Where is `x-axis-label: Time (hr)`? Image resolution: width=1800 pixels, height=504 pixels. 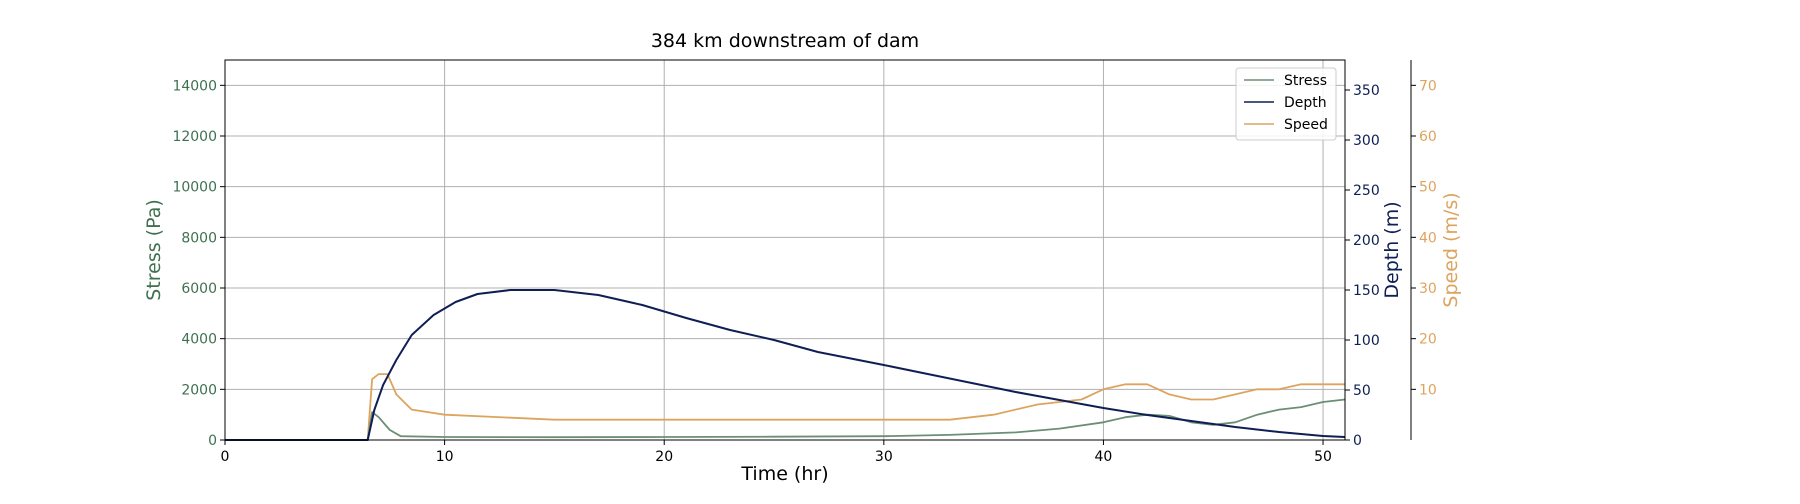 x-axis-label: Time (hr) is located at coordinates (784, 474).